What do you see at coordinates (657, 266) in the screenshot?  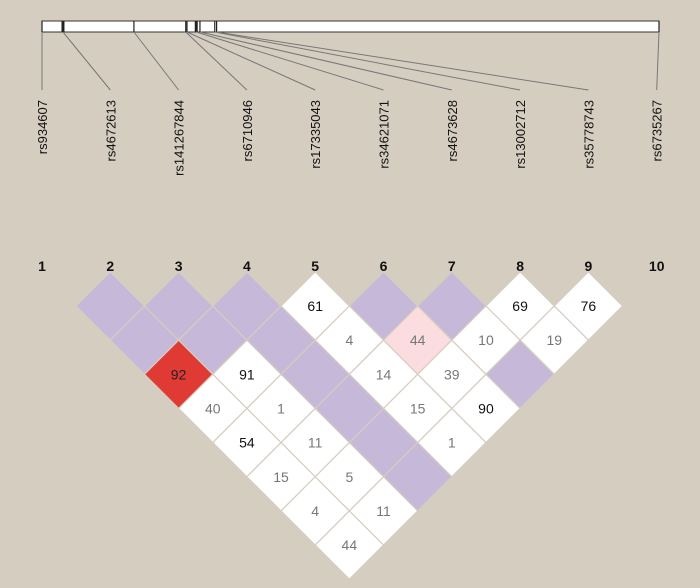 I see `snp-number-label: 10` at bounding box center [657, 266].